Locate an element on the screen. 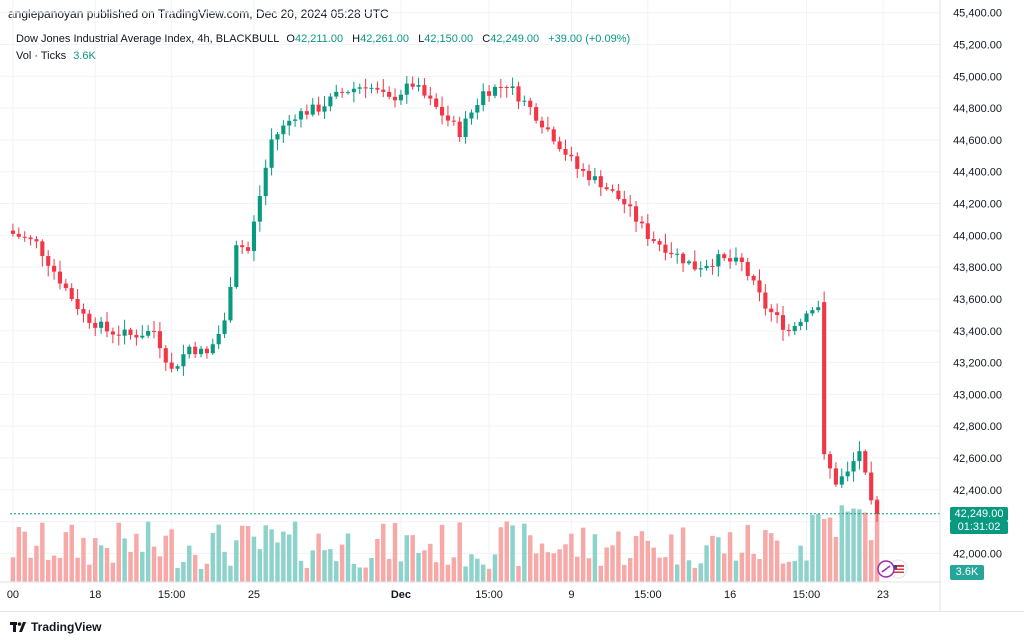 The width and height of the screenshot is (1024, 642). y-tick-label: 44,400.00 is located at coordinates (977, 173).